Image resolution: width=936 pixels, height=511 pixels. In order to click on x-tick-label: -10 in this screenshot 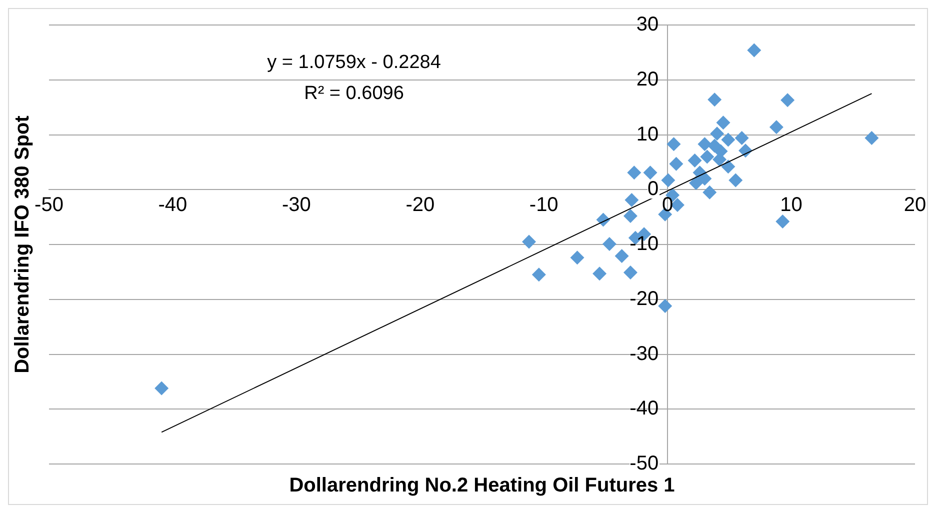, I will do `click(543, 205)`.